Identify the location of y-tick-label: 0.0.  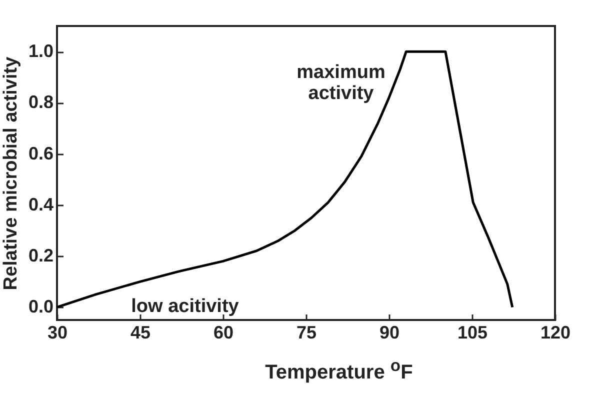
(41, 306).